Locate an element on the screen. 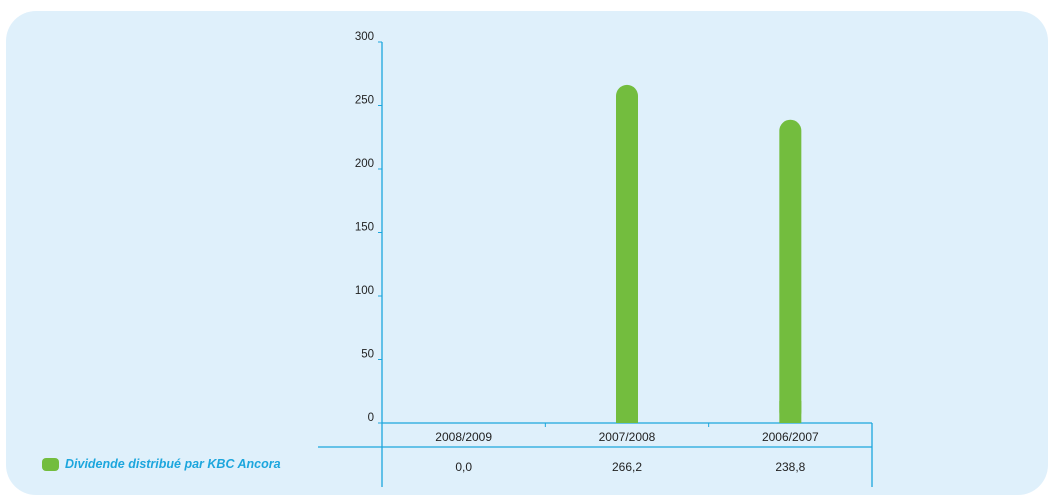 Image resolution: width=1054 pixels, height=501 pixels. table-value-cell: 238,8 is located at coordinates (790, 467).